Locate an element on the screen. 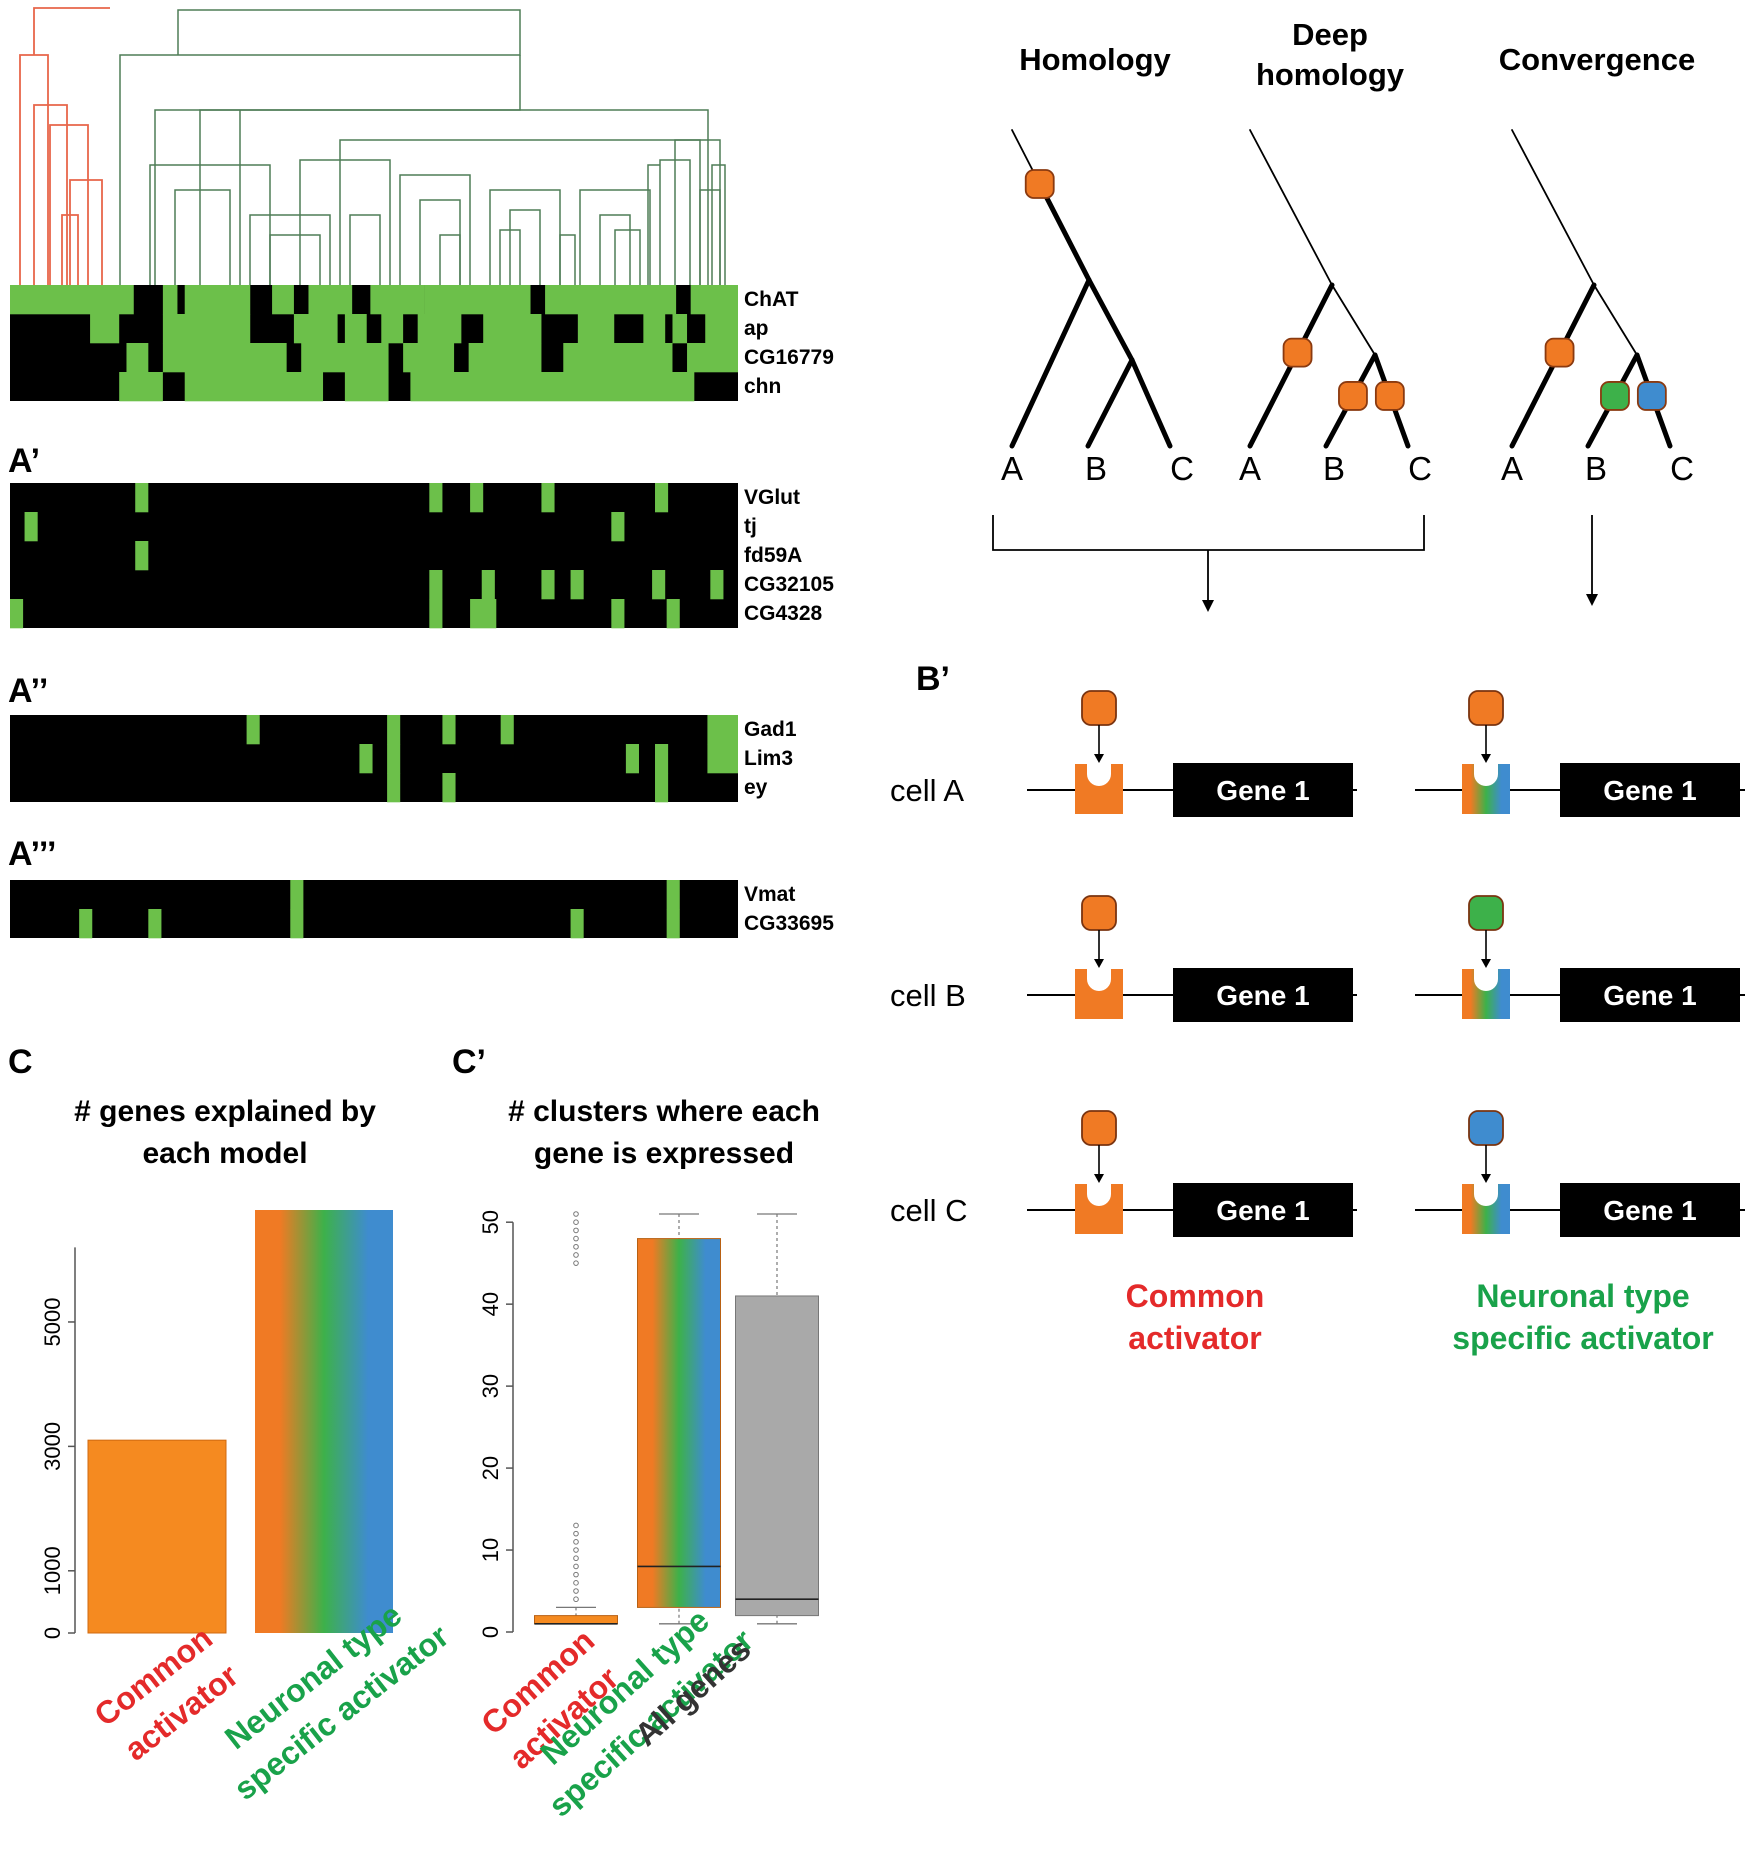  cell-label: cell C is located at coordinates (929, 1210).